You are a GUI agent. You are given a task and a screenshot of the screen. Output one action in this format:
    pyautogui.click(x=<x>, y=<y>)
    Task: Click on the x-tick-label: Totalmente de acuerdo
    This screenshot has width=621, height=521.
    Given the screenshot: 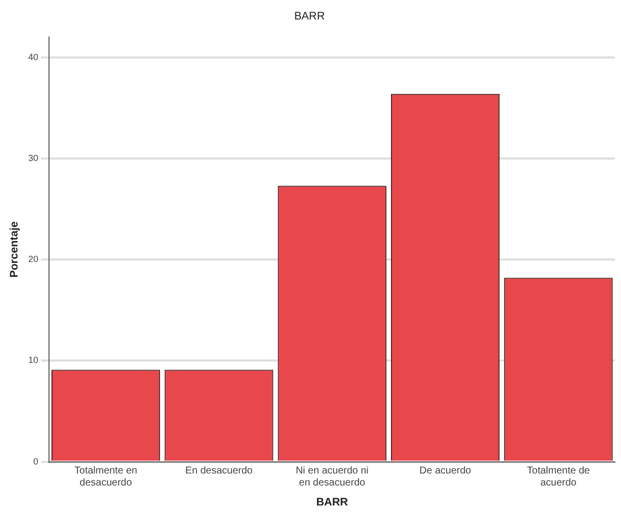 What is the action you would take?
    pyautogui.click(x=558, y=477)
    